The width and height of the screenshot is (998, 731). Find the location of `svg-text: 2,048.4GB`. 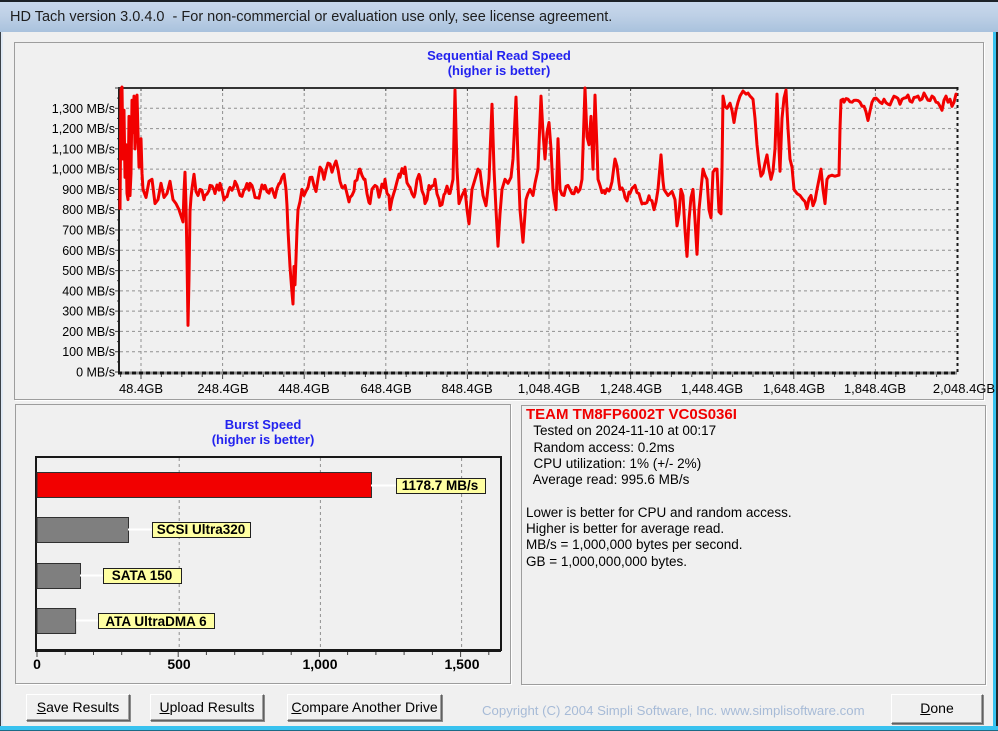

svg-text: 2,048.4GB is located at coordinates (964, 388).